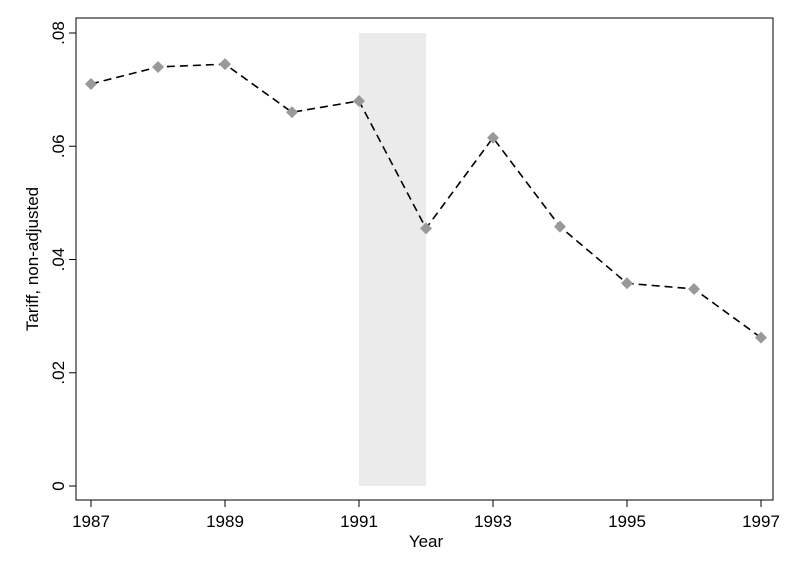 The height and width of the screenshot is (577, 793). Describe the element at coordinates (493, 521) in the screenshot. I see `x-tick-label: 1993` at that location.